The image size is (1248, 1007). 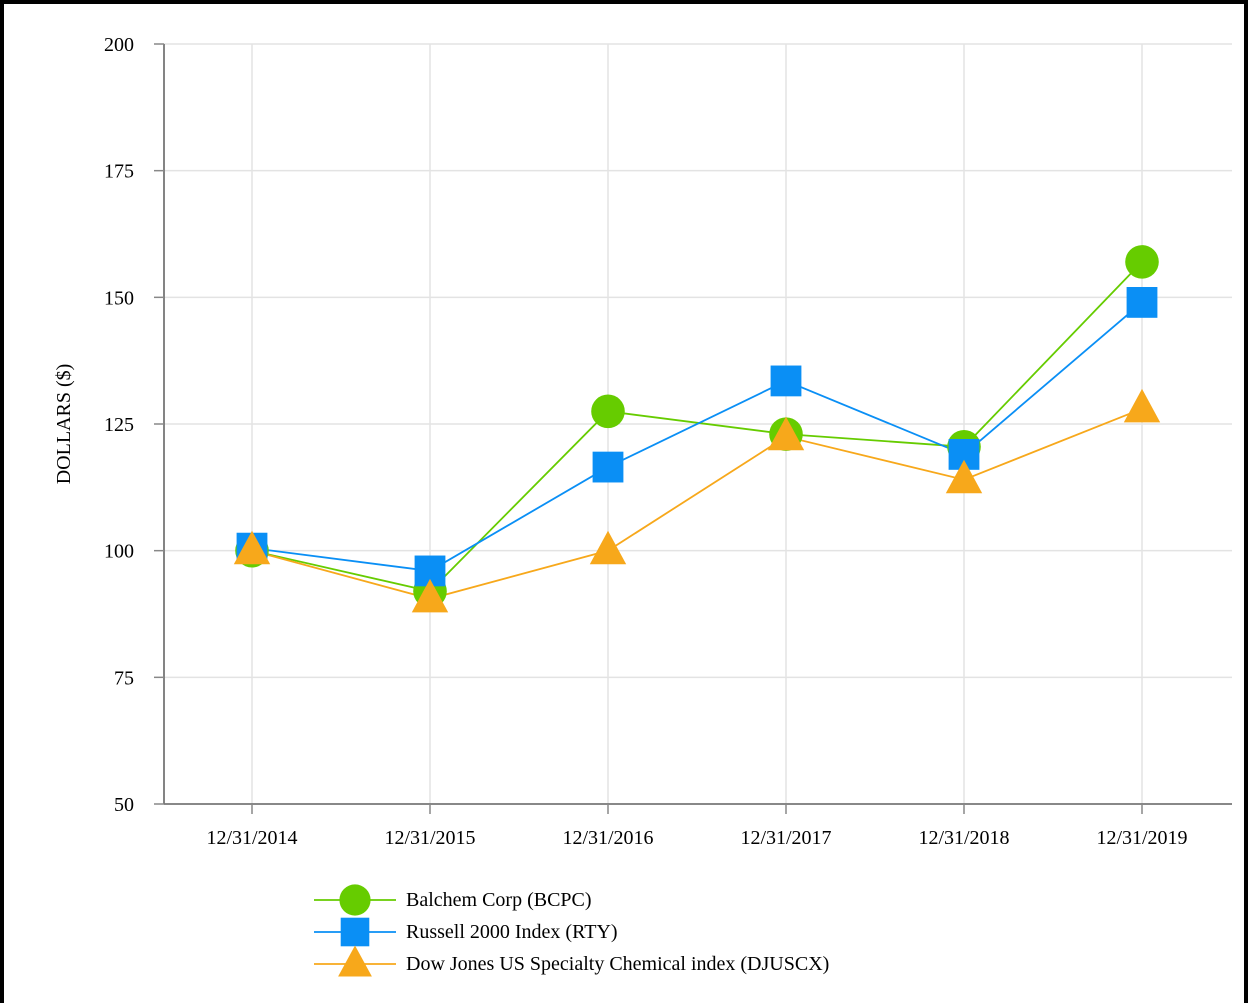 What do you see at coordinates (119, 298) in the screenshot?
I see `y-tick-label: 150` at bounding box center [119, 298].